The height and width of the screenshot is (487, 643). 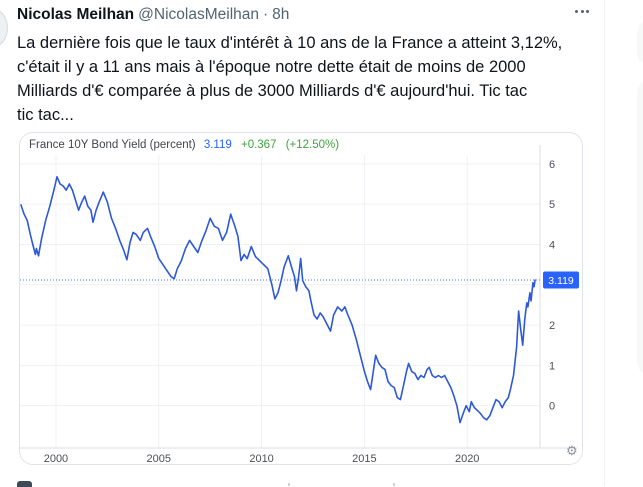 What do you see at coordinates (217, 145) in the screenshot?
I see `chart-last-value: 3.119` at bounding box center [217, 145].